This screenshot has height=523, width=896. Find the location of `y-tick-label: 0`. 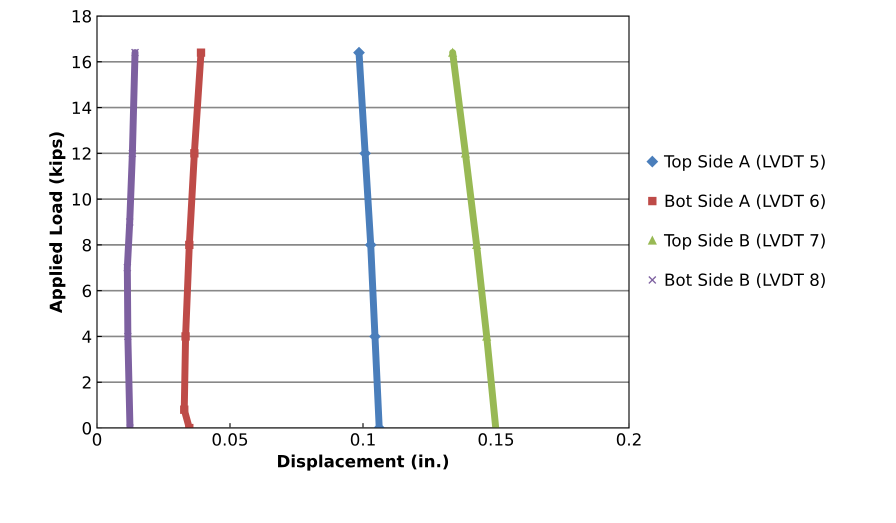

y-tick-label: 0 is located at coordinates (87, 428).